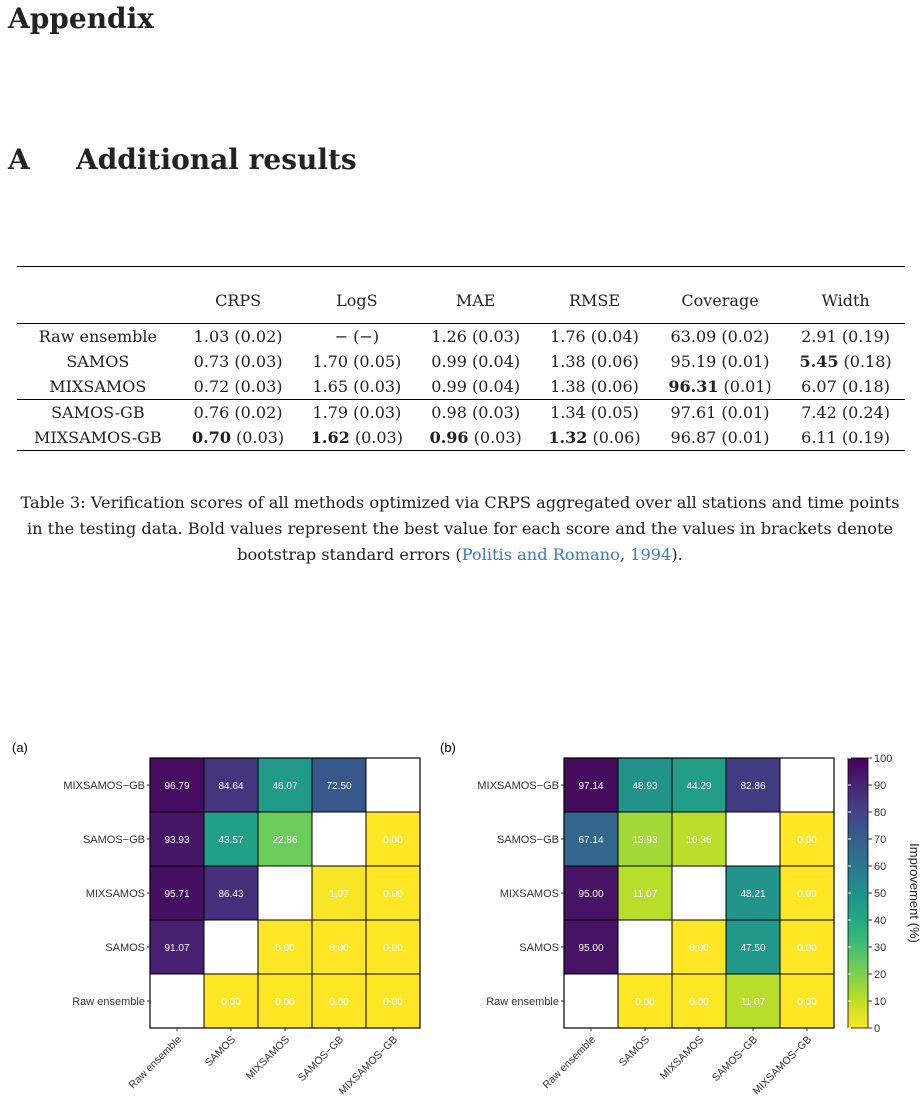 This screenshot has width=920, height=1114. What do you see at coordinates (98, 386) in the screenshot?
I see `method-name: MIXSAMOS` at bounding box center [98, 386].